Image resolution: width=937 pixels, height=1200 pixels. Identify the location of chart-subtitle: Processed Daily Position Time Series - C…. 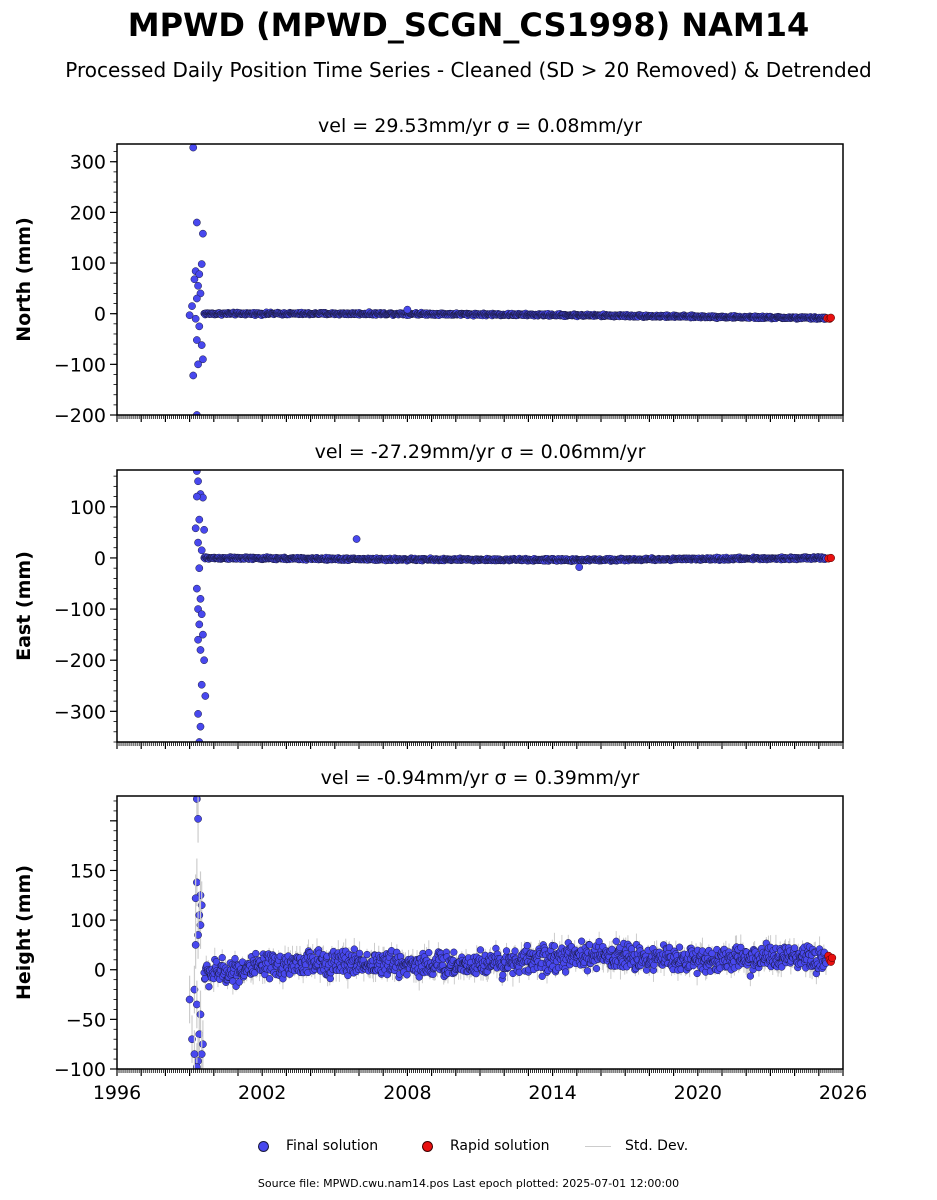
(468, 70).